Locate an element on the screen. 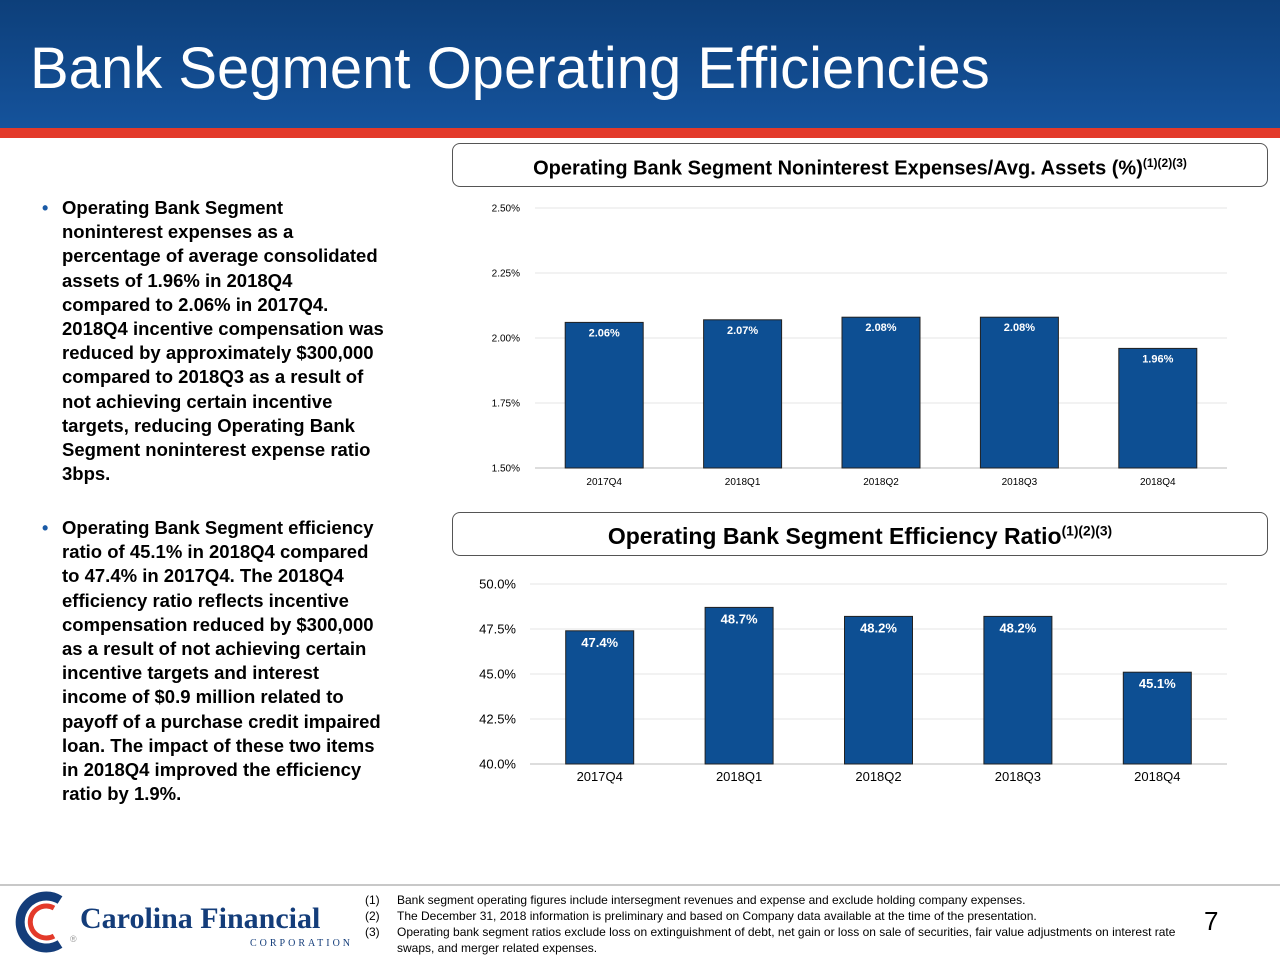 This screenshot has height=960, width=1280. bullet-line: assets of 1.96% in 2018Q4 is located at coordinates (177, 280).